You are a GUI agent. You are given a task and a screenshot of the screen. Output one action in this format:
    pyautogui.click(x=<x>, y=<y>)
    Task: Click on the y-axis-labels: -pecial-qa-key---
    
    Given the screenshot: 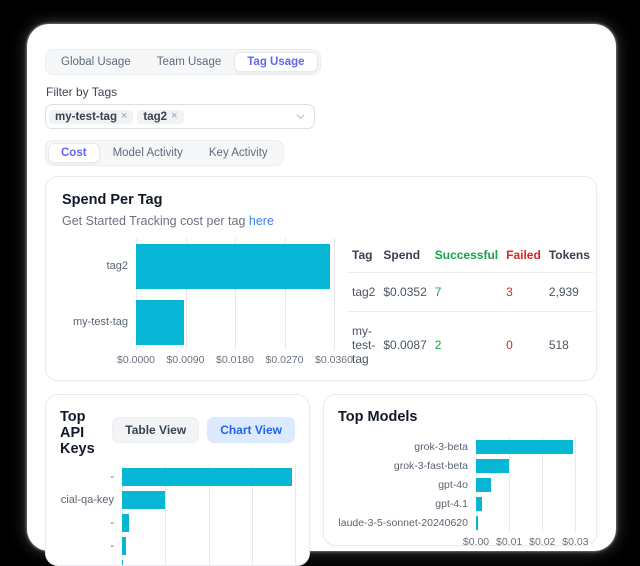 What is the action you would take?
    pyautogui.click(x=91, y=515)
    